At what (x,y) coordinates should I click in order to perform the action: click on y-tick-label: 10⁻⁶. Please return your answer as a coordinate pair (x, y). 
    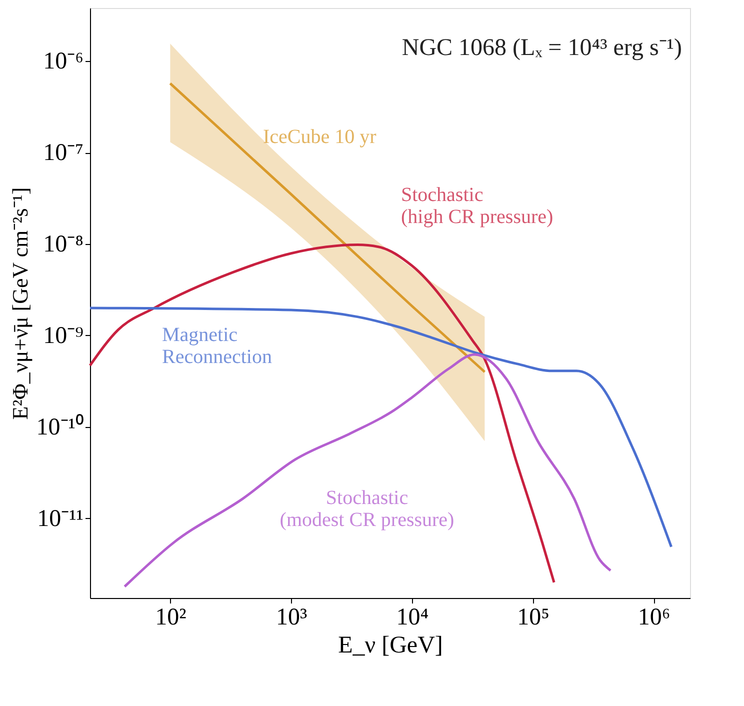
    Looking at the image, I should click on (63, 61).